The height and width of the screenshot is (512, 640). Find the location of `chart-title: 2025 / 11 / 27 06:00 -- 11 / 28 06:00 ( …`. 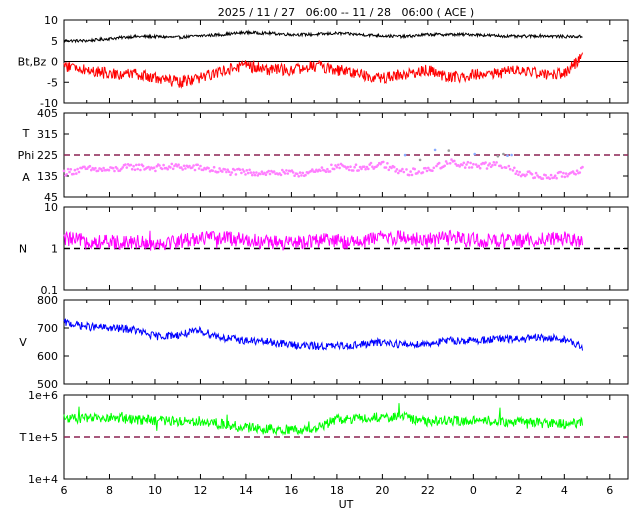

chart-title: 2025 / 11 / 27 06:00 -- 11 / 28 06:00 ( … is located at coordinates (346, 12).